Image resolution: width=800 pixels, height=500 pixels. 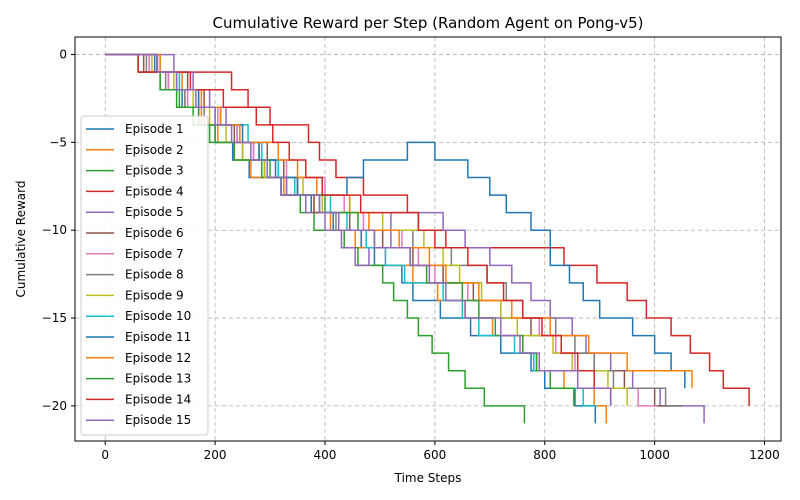 What do you see at coordinates (154, 129) in the screenshot?
I see `legend-label: Episode 1` at bounding box center [154, 129].